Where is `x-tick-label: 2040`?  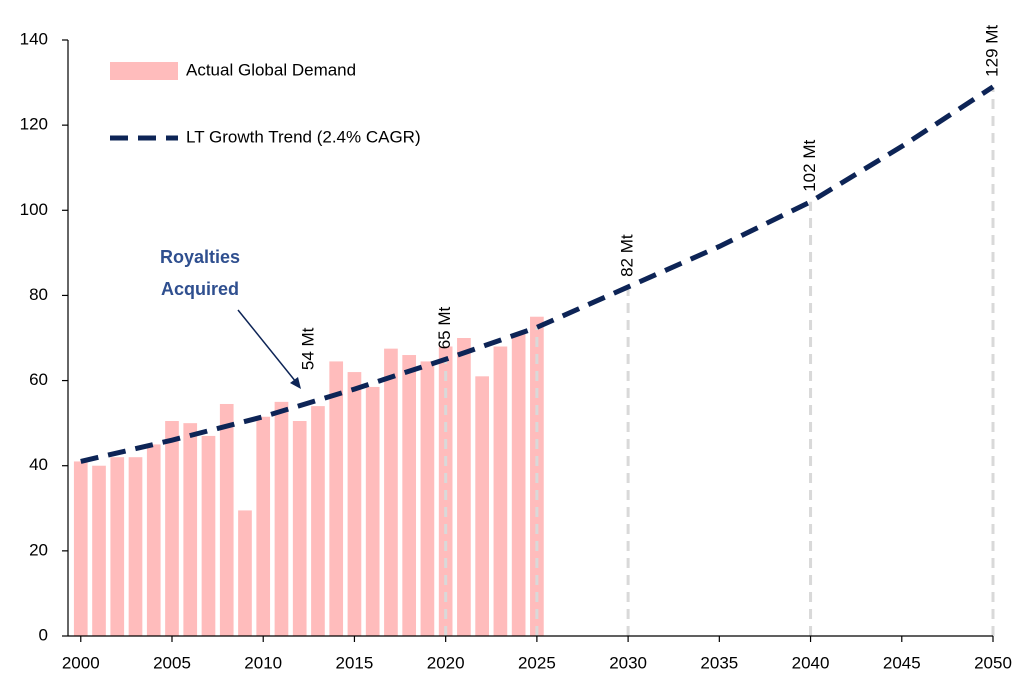 x-tick-label: 2040 is located at coordinates (811, 662).